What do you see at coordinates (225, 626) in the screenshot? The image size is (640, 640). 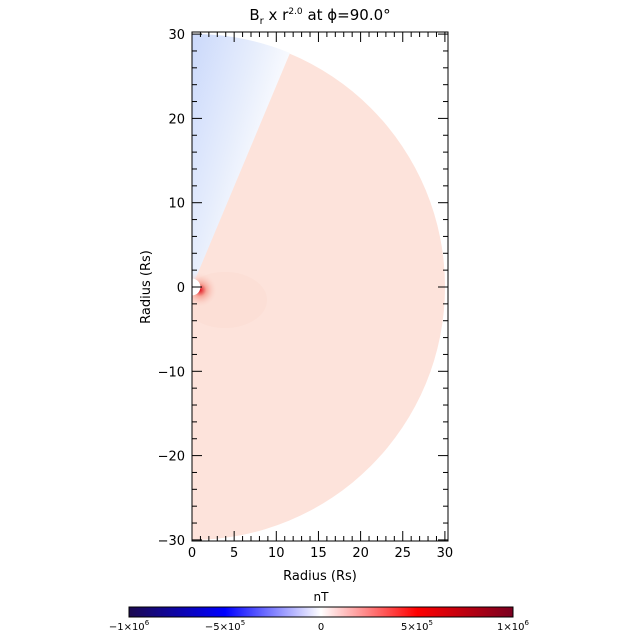 I see `colorbar-tick-label: −5×10⁵` at bounding box center [225, 626].